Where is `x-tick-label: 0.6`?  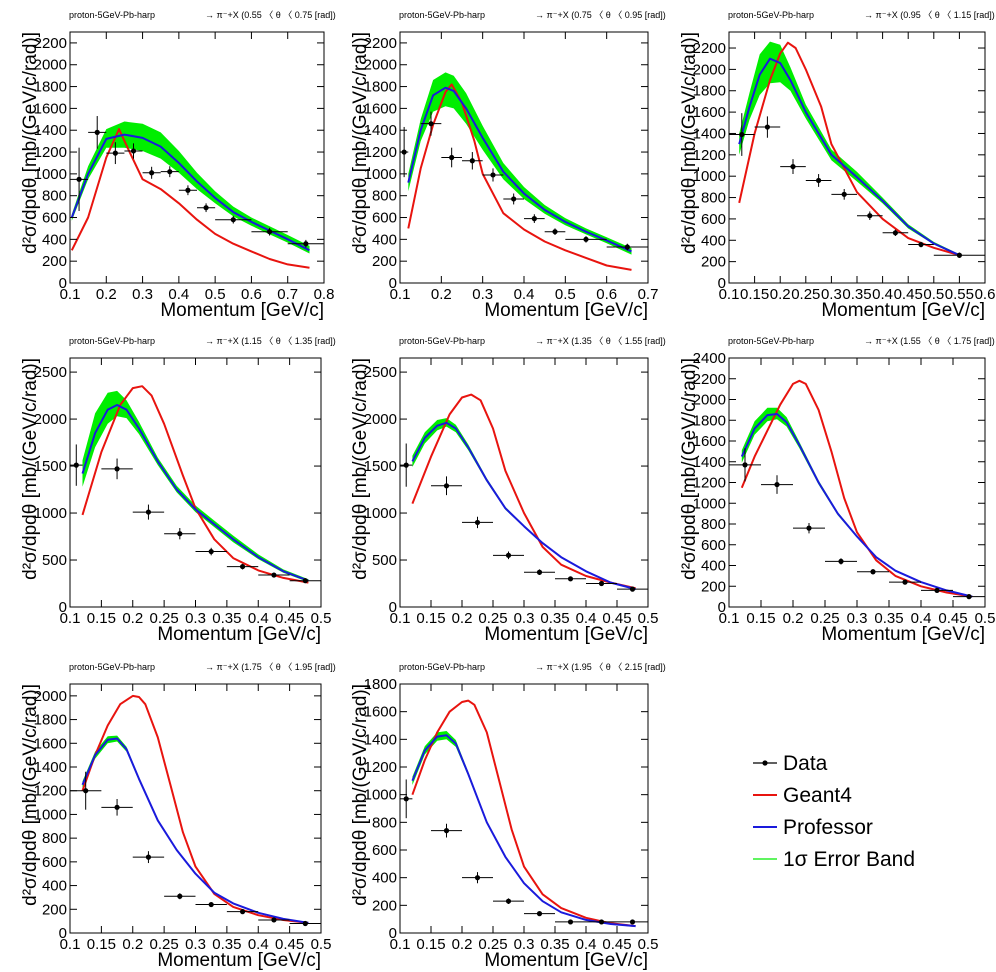
x-tick-label: 0.6 is located at coordinates (985, 294).